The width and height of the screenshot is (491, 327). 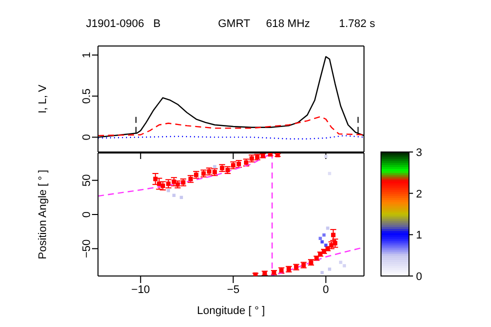 What do you see at coordinates (419, 153) in the screenshot?
I see `color-bar-label: 3` at bounding box center [419, 153].